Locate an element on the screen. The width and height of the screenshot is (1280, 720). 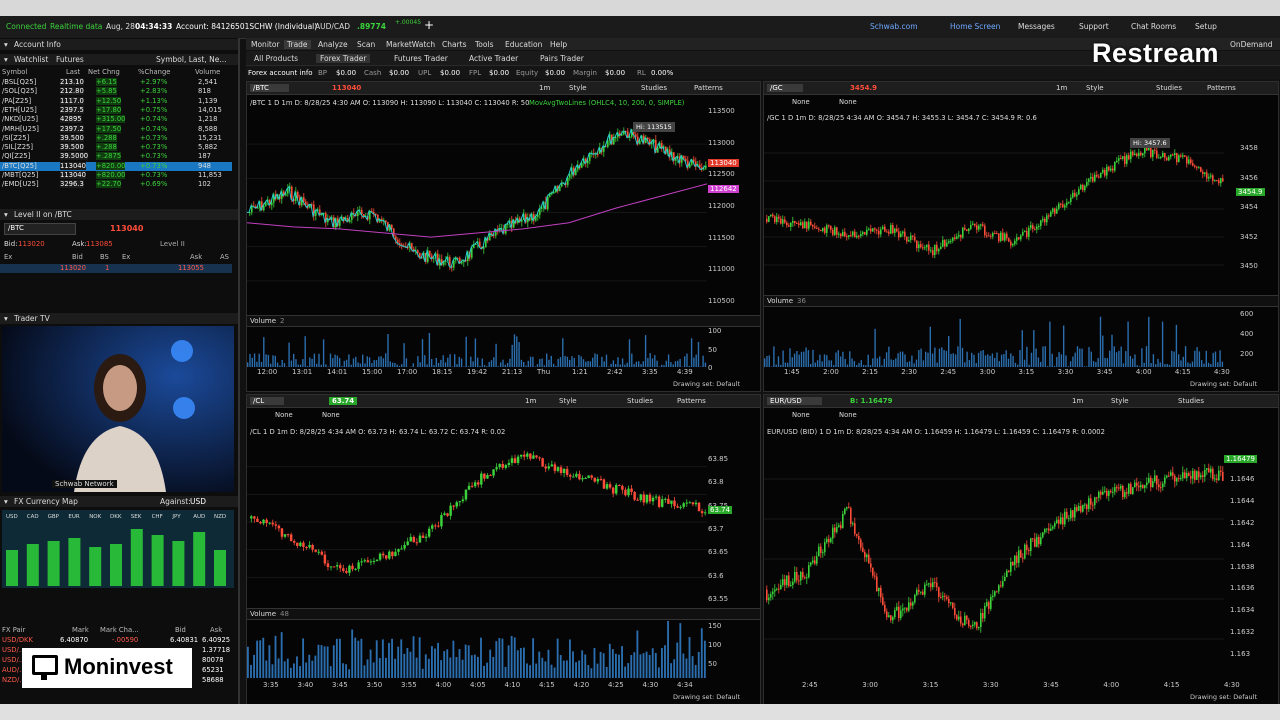
link-setup: Setup is located at coordinates (1206, 26).